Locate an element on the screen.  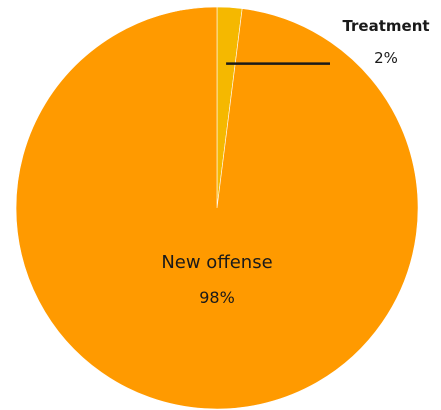
new-offense-percent-label: 98% is located at coordinates (217, 297).